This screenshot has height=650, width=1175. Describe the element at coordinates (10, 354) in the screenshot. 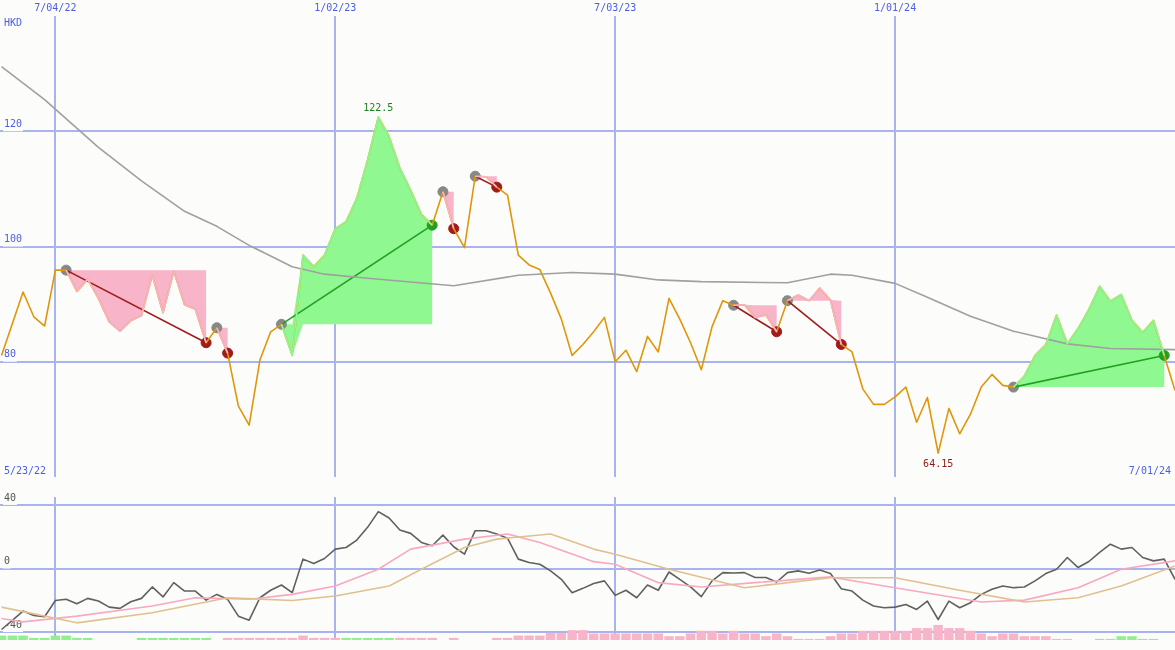

I see `y-tick-label: 80` at that location.